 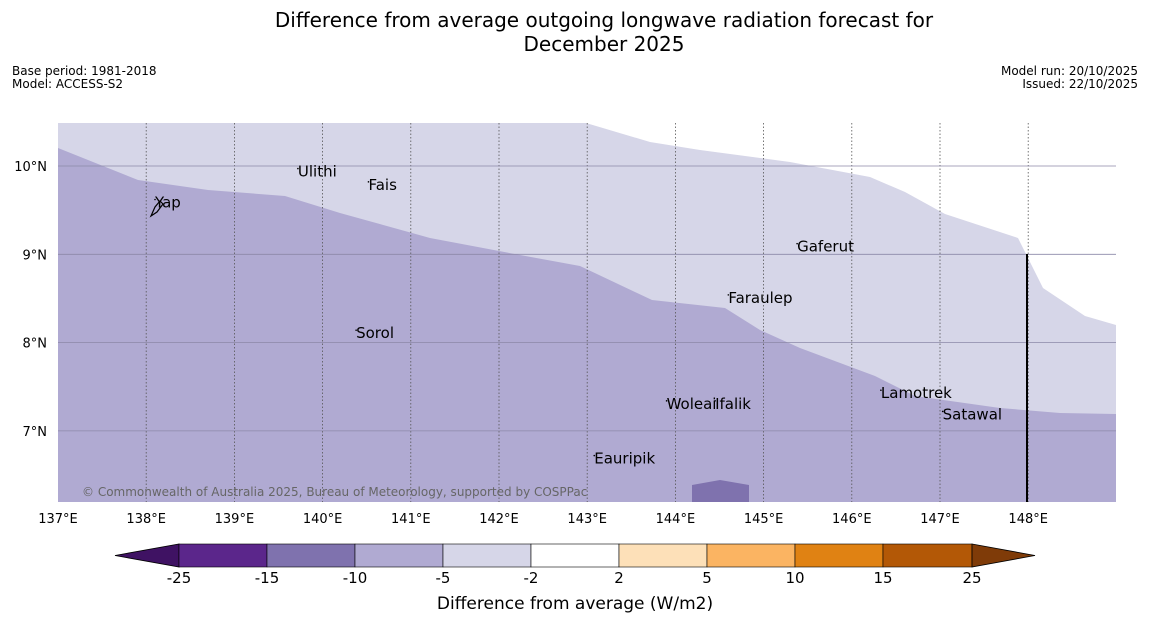 I want to click on region-minus15-minus10, so click(x=720, y=491).